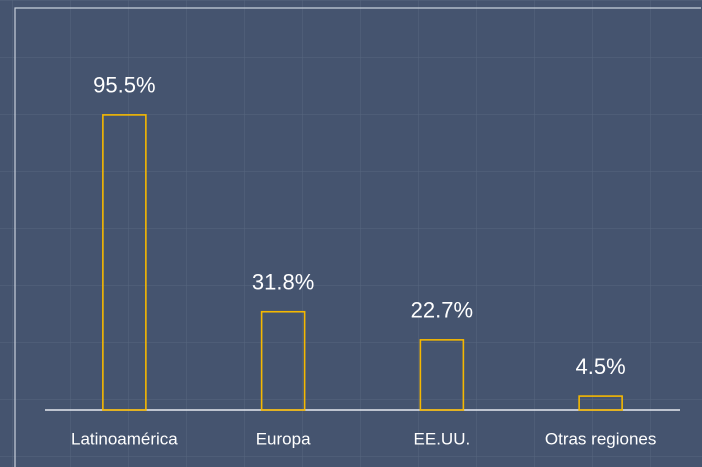 This screenshot has width=702, height=467. What do you see at coordinates (283, 438) in the screenshot?
I see `x-tick-label: Europa` at bounding box center [283, 438].